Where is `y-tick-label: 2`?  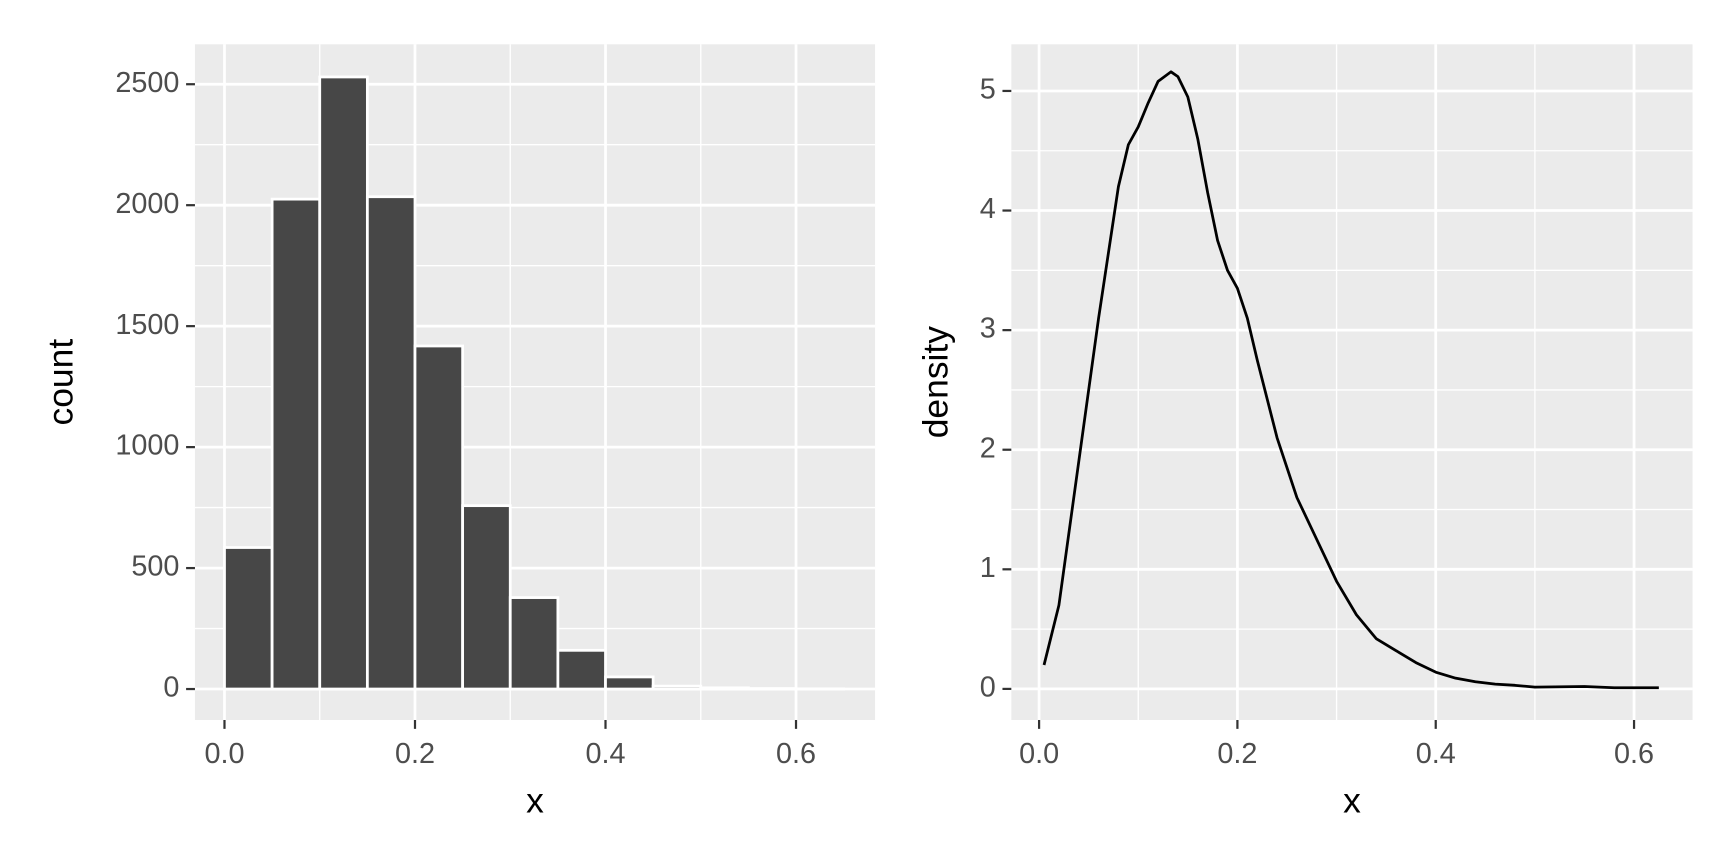 y-tick-label: 2 is located at coordinates (988, 448).